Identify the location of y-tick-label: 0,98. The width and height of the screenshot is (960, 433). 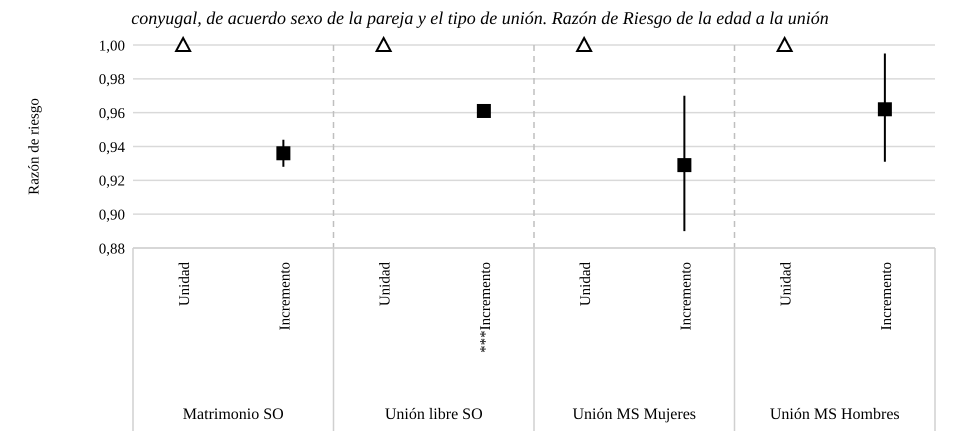
(111, 80).